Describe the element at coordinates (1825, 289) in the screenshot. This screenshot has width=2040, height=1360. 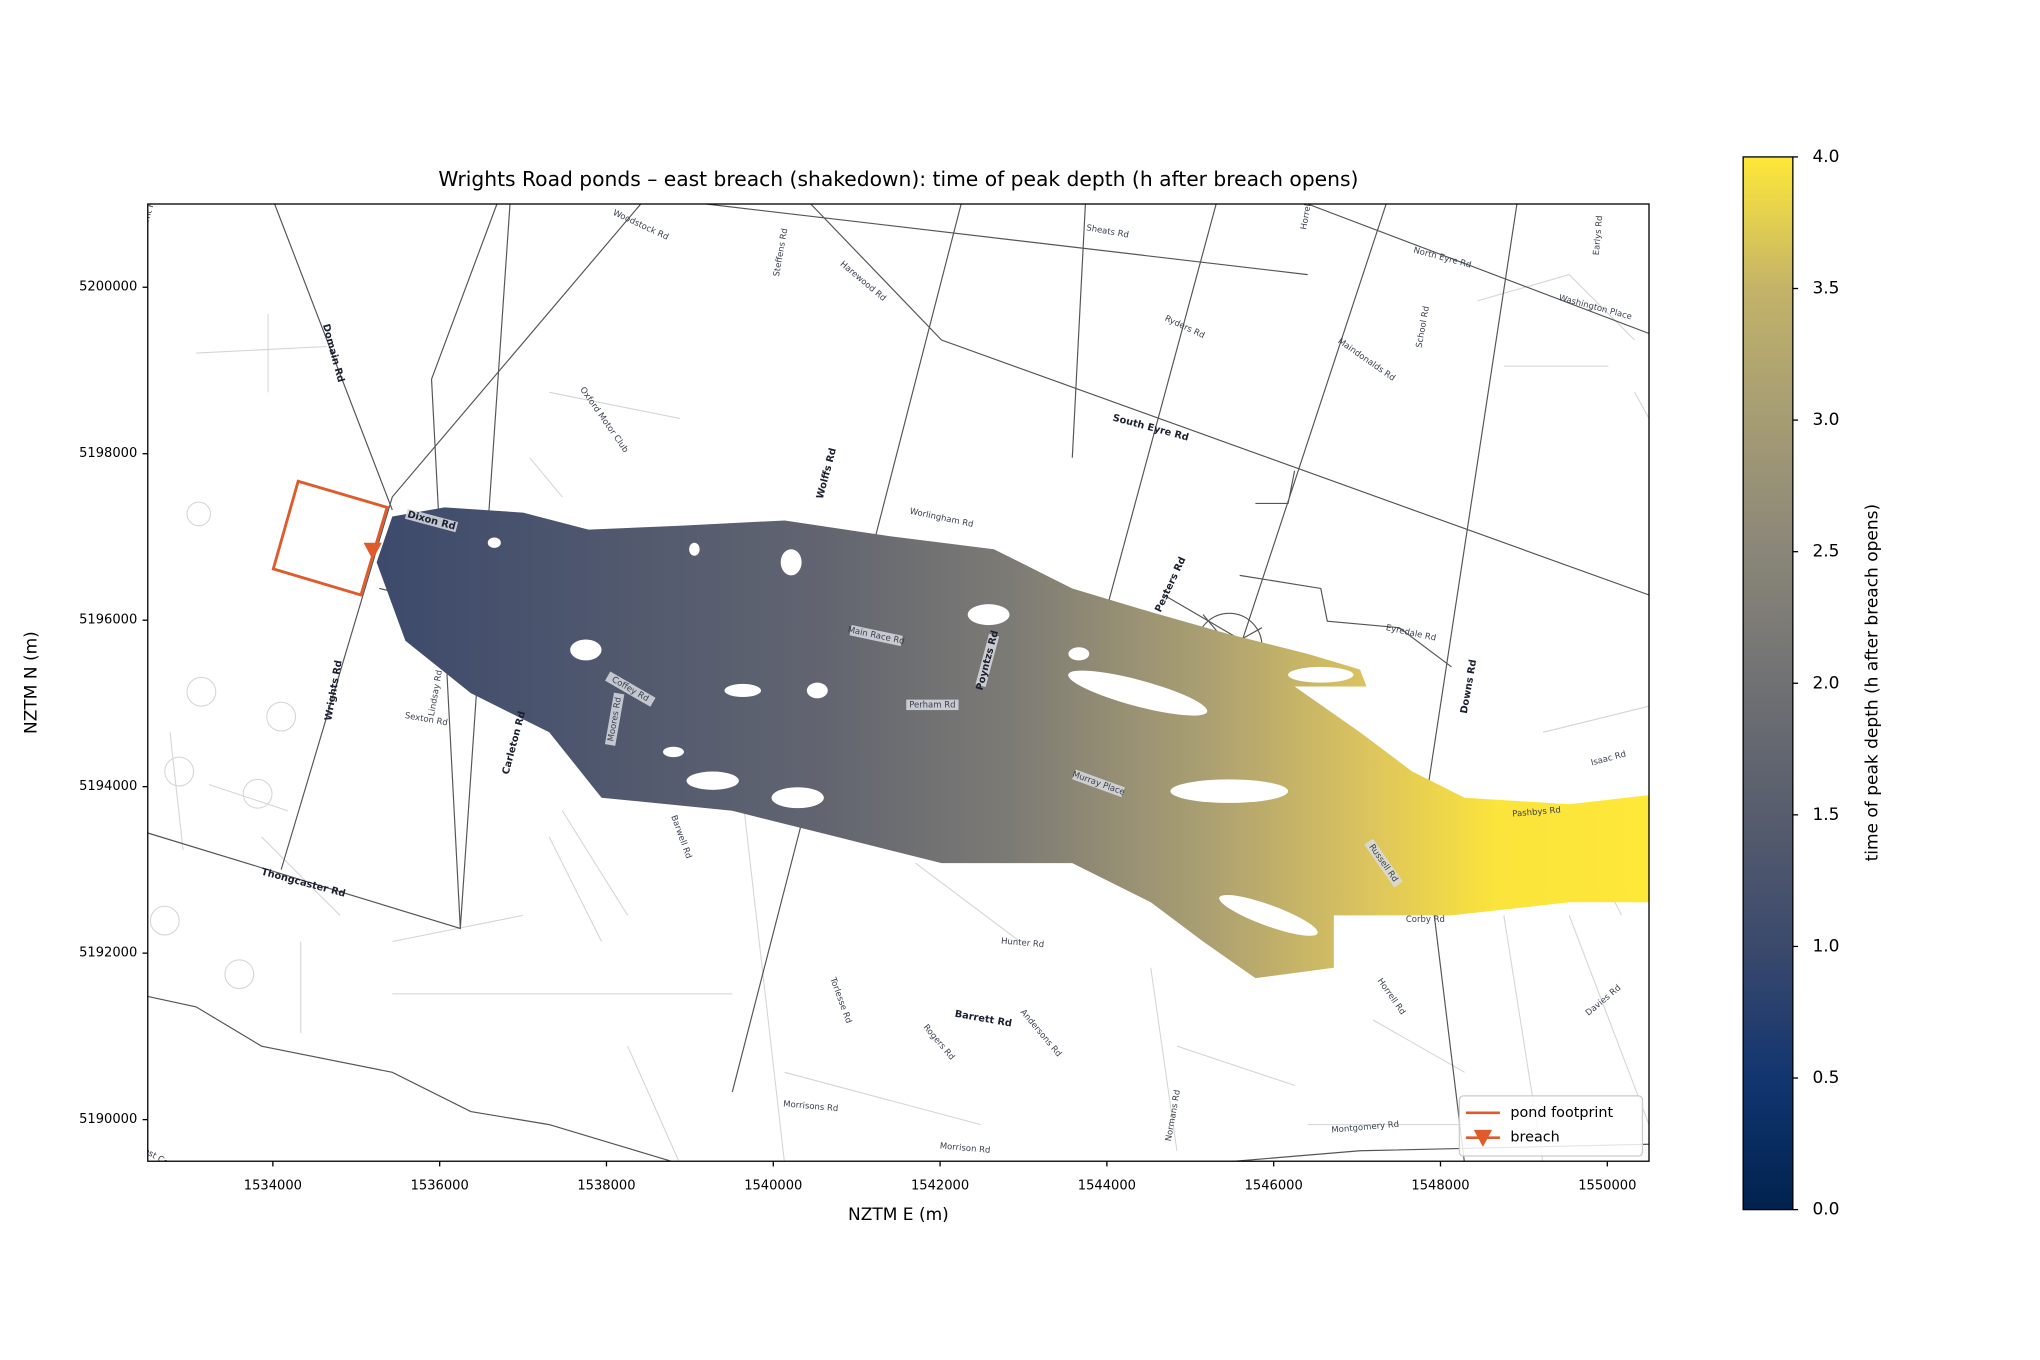
I see `colorbar-tick-label: 3.5` at that location.